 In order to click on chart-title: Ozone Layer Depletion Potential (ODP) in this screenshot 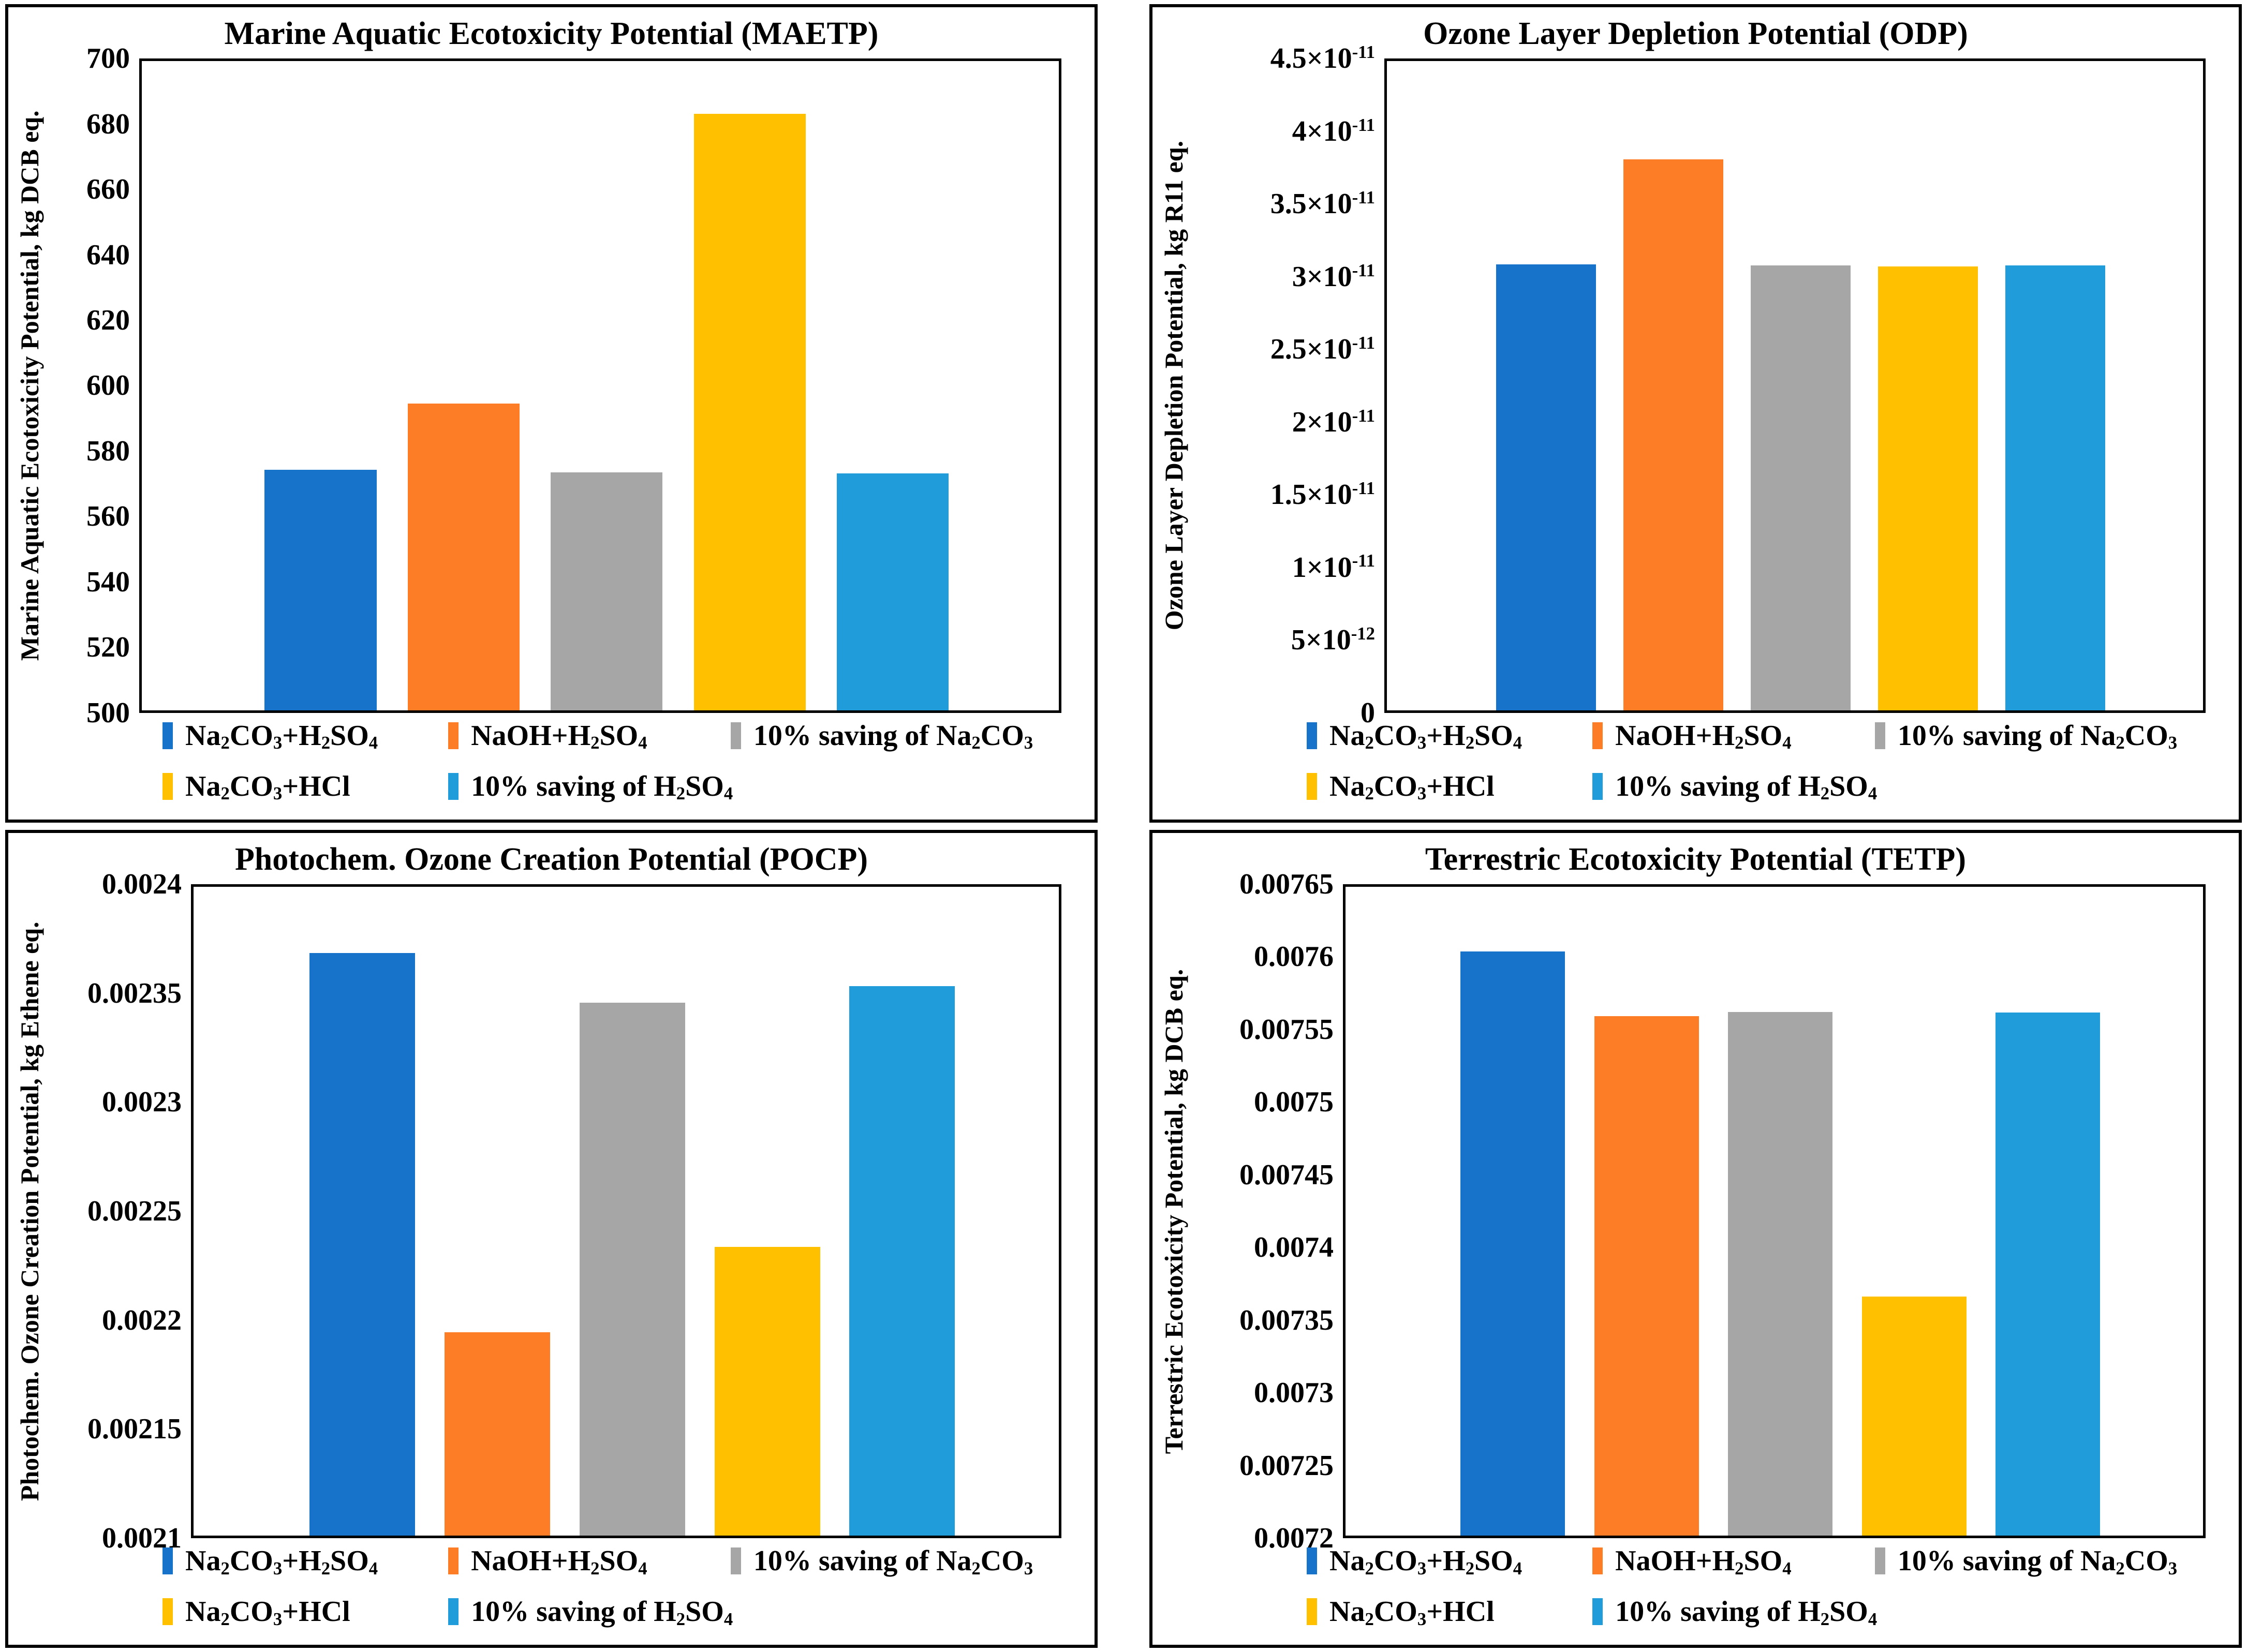, I will do `click(1695, 33)`.